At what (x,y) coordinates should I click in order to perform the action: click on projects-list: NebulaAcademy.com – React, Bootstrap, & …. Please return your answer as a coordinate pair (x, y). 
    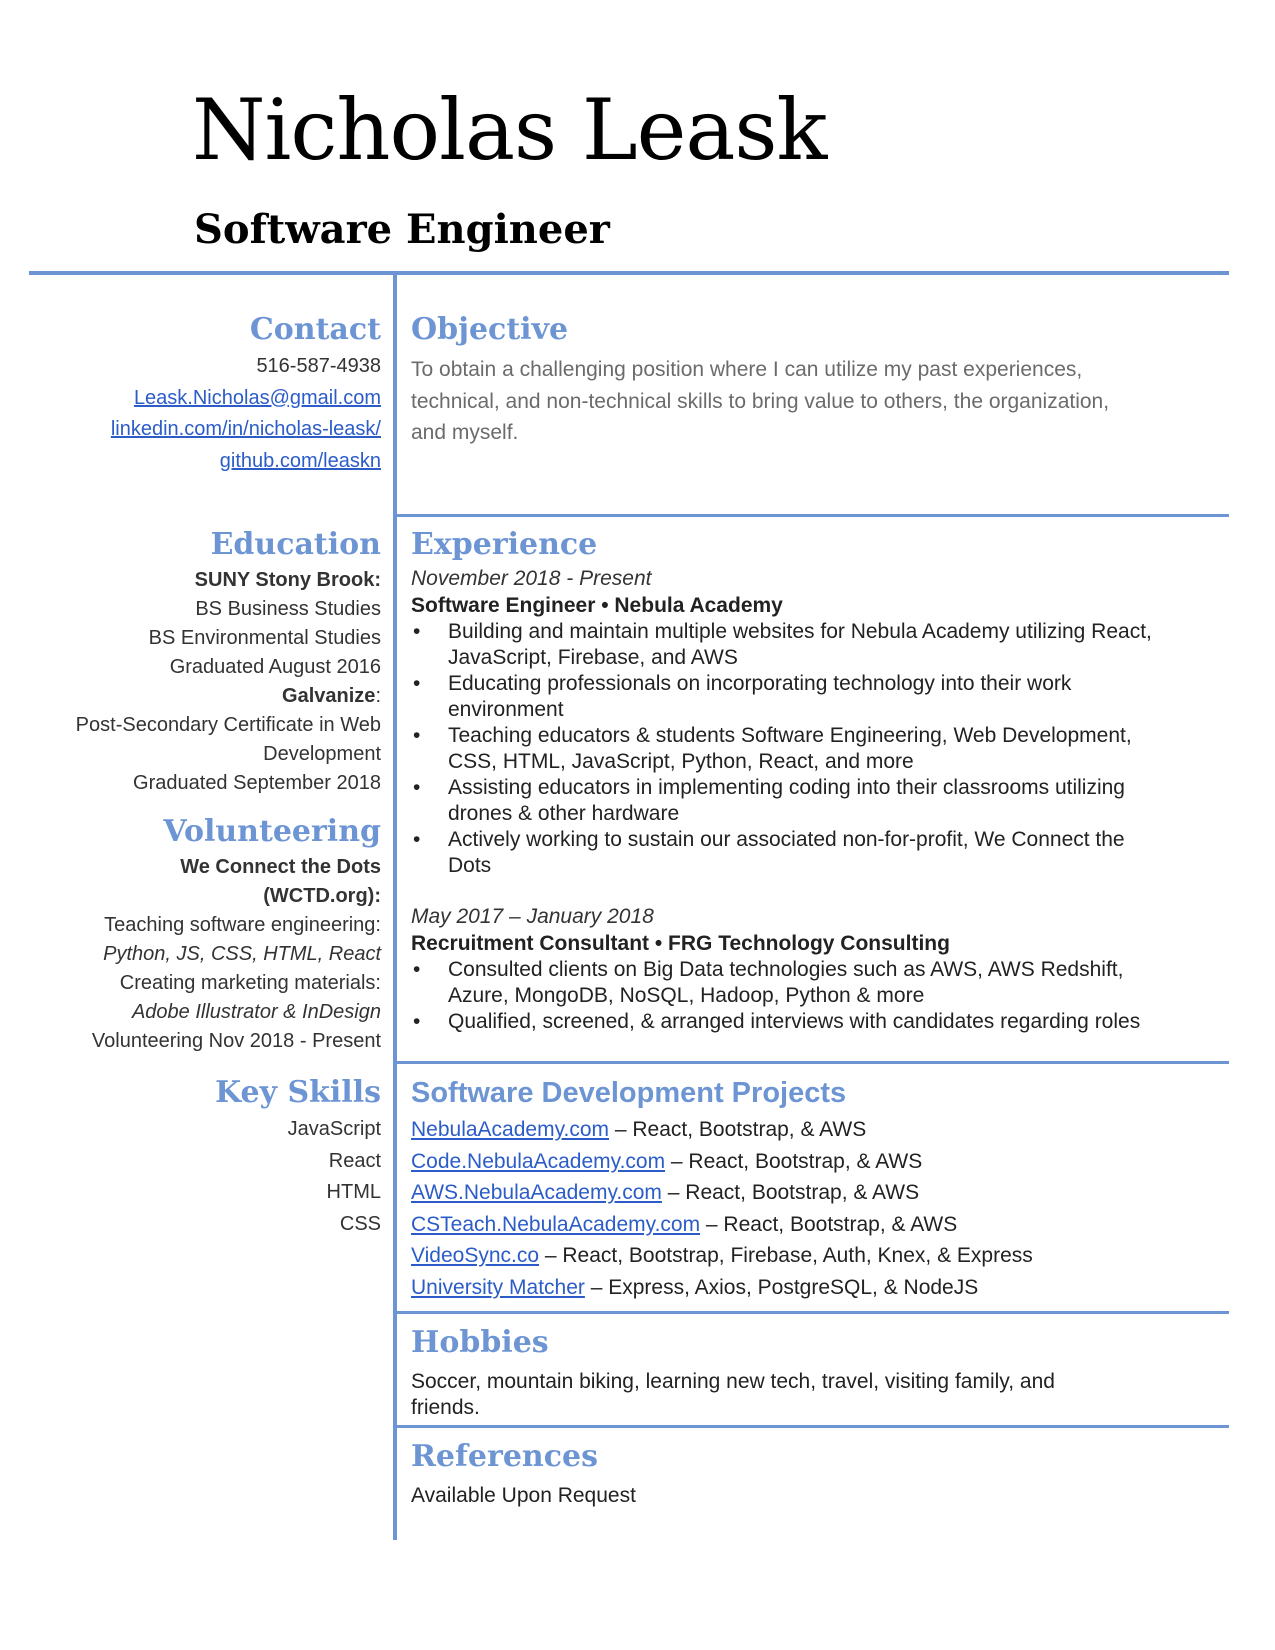
    Looking at the image, I should click on (816, 1208).